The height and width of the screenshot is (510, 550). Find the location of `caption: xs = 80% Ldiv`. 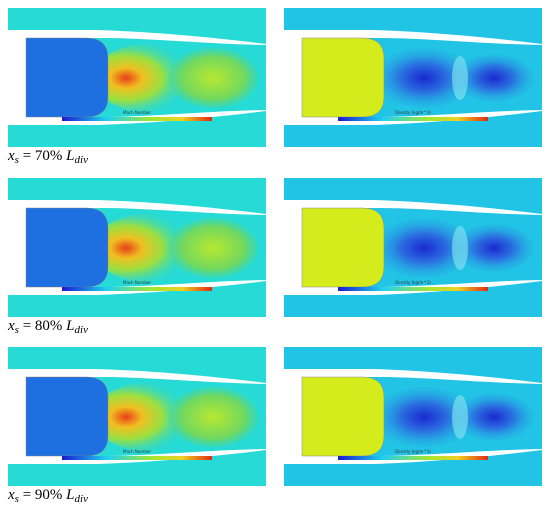

caption: xs = 80% Ldiv is located at coordinates (47, 327).